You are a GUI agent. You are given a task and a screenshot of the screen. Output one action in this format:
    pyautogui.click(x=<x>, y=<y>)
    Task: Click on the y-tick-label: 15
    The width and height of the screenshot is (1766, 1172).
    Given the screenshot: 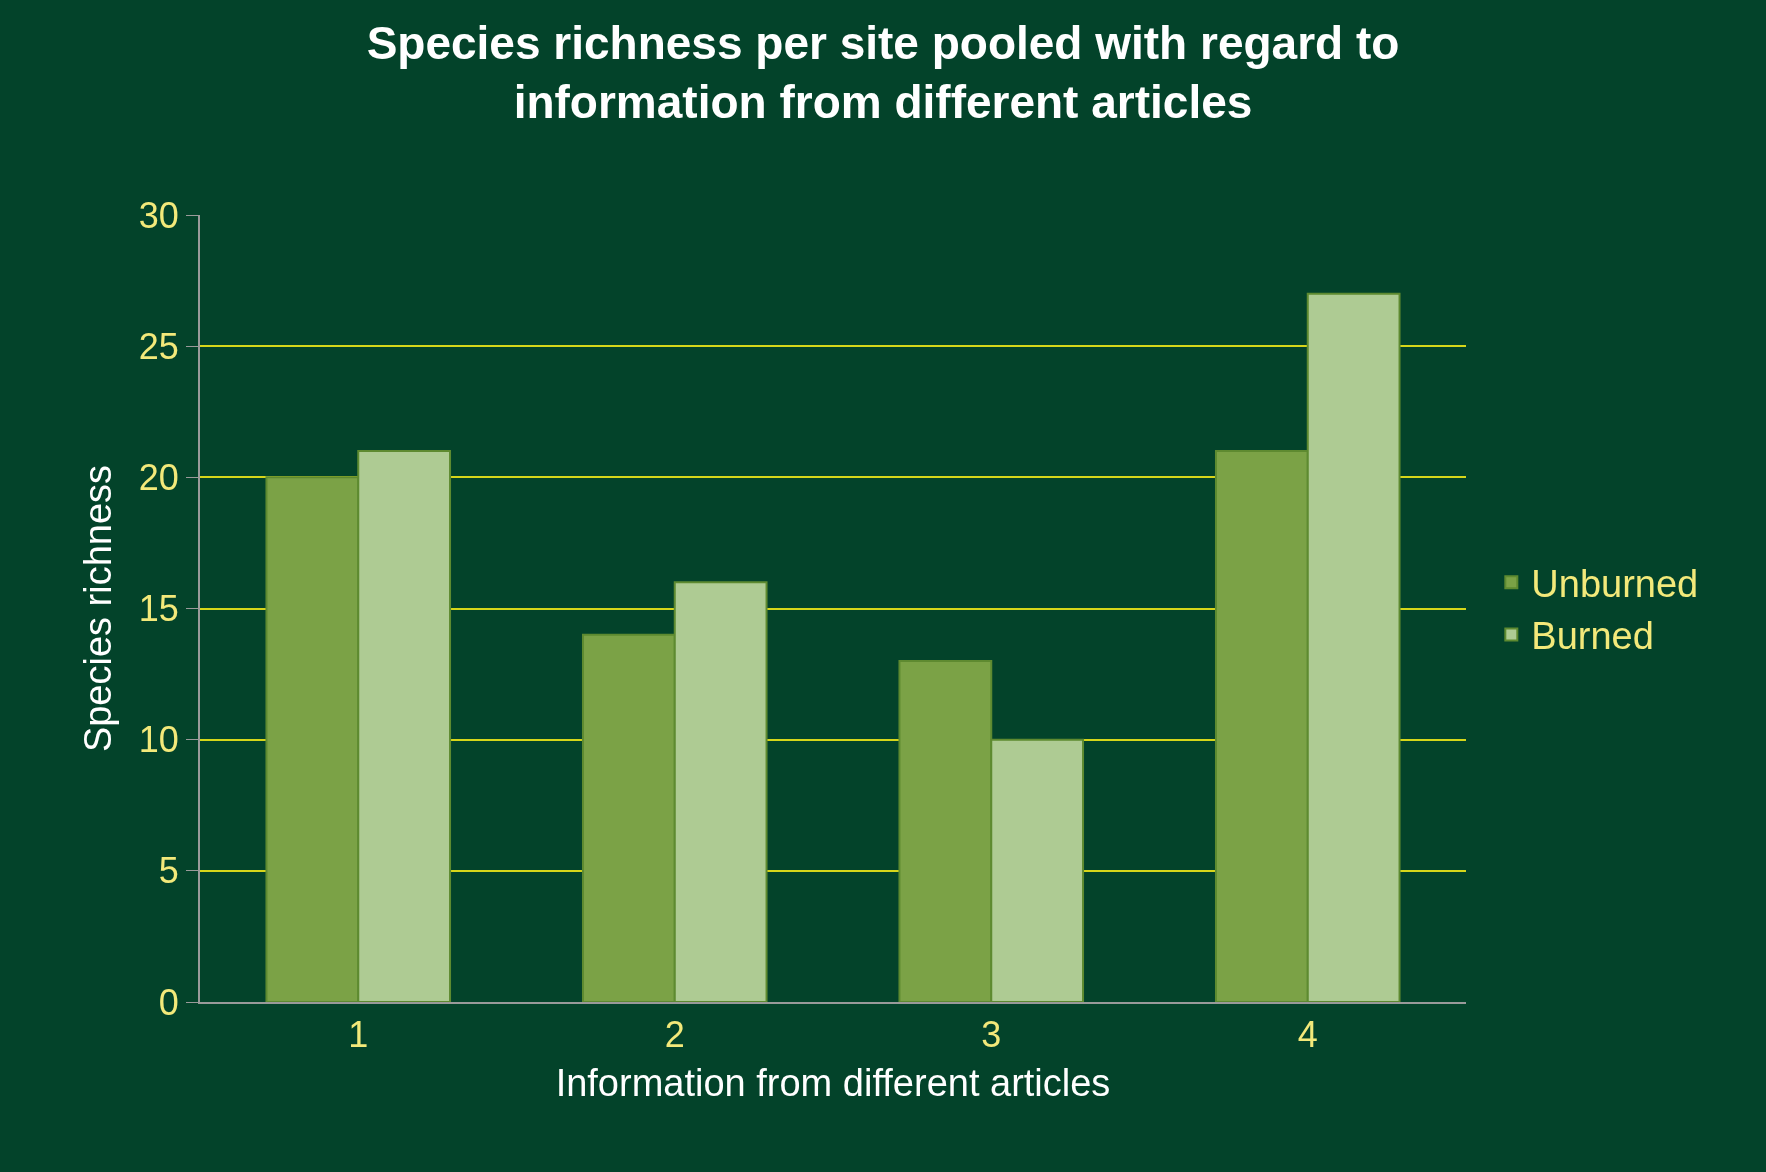 What is the action you would take?
    pyautogui.click(x=158, y=609)
    